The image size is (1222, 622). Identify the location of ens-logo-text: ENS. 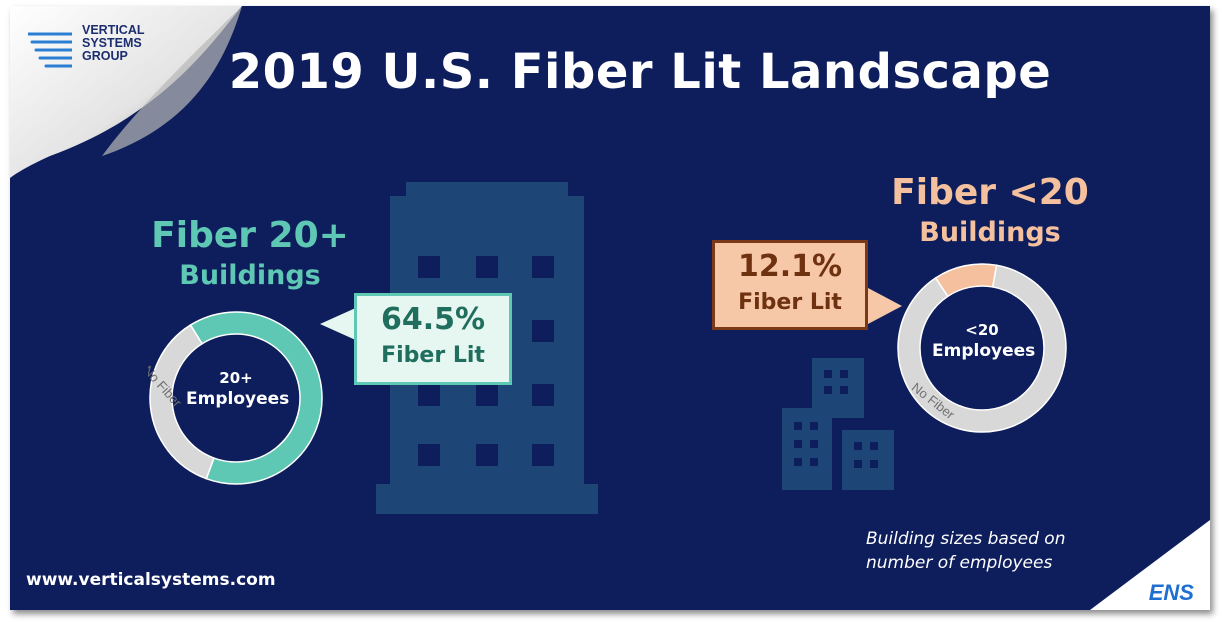
(1172, 592).